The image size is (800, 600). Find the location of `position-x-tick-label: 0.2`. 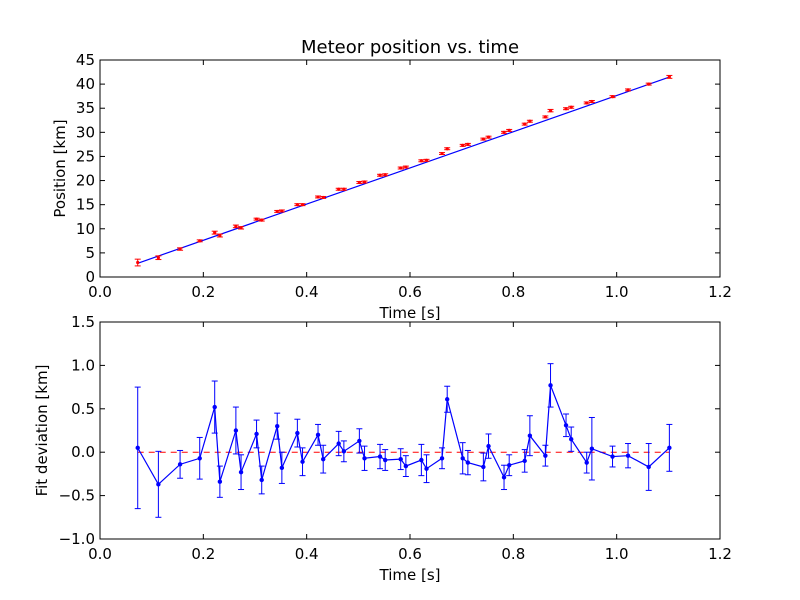

position-x-tick-label: 0.2 is located at coordinates (203, 292).